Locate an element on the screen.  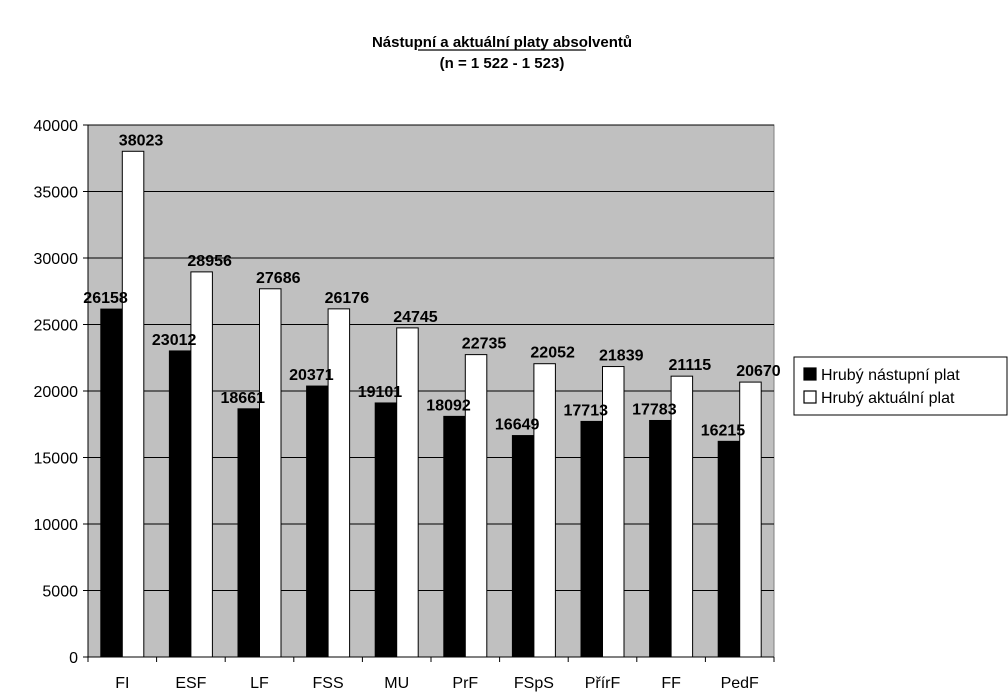
chart-subtitle: (n = 1 522 - 1 523) is located at coordinates (502, 63).